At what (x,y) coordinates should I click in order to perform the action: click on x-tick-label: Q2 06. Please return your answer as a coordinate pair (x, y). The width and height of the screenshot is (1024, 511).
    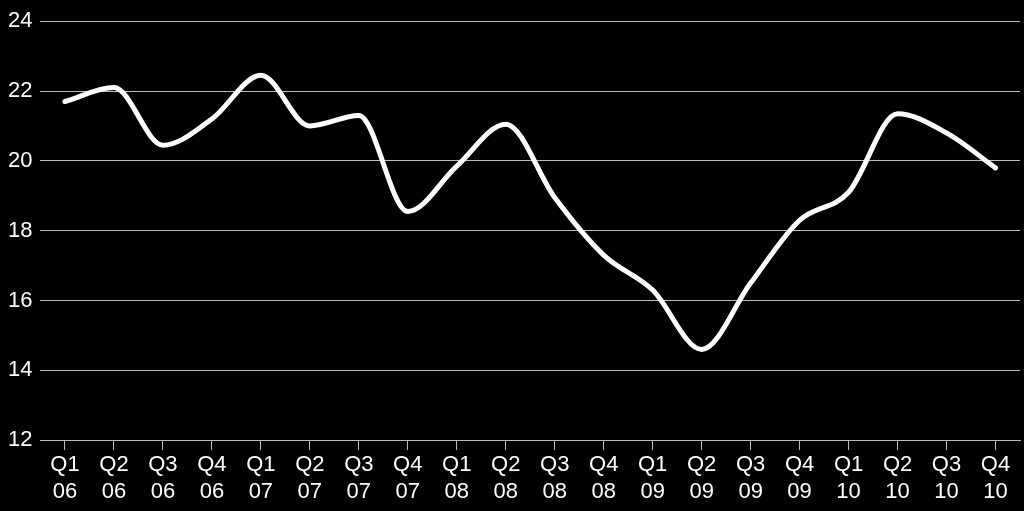
    Looking at the image, I should click on (114, 477).